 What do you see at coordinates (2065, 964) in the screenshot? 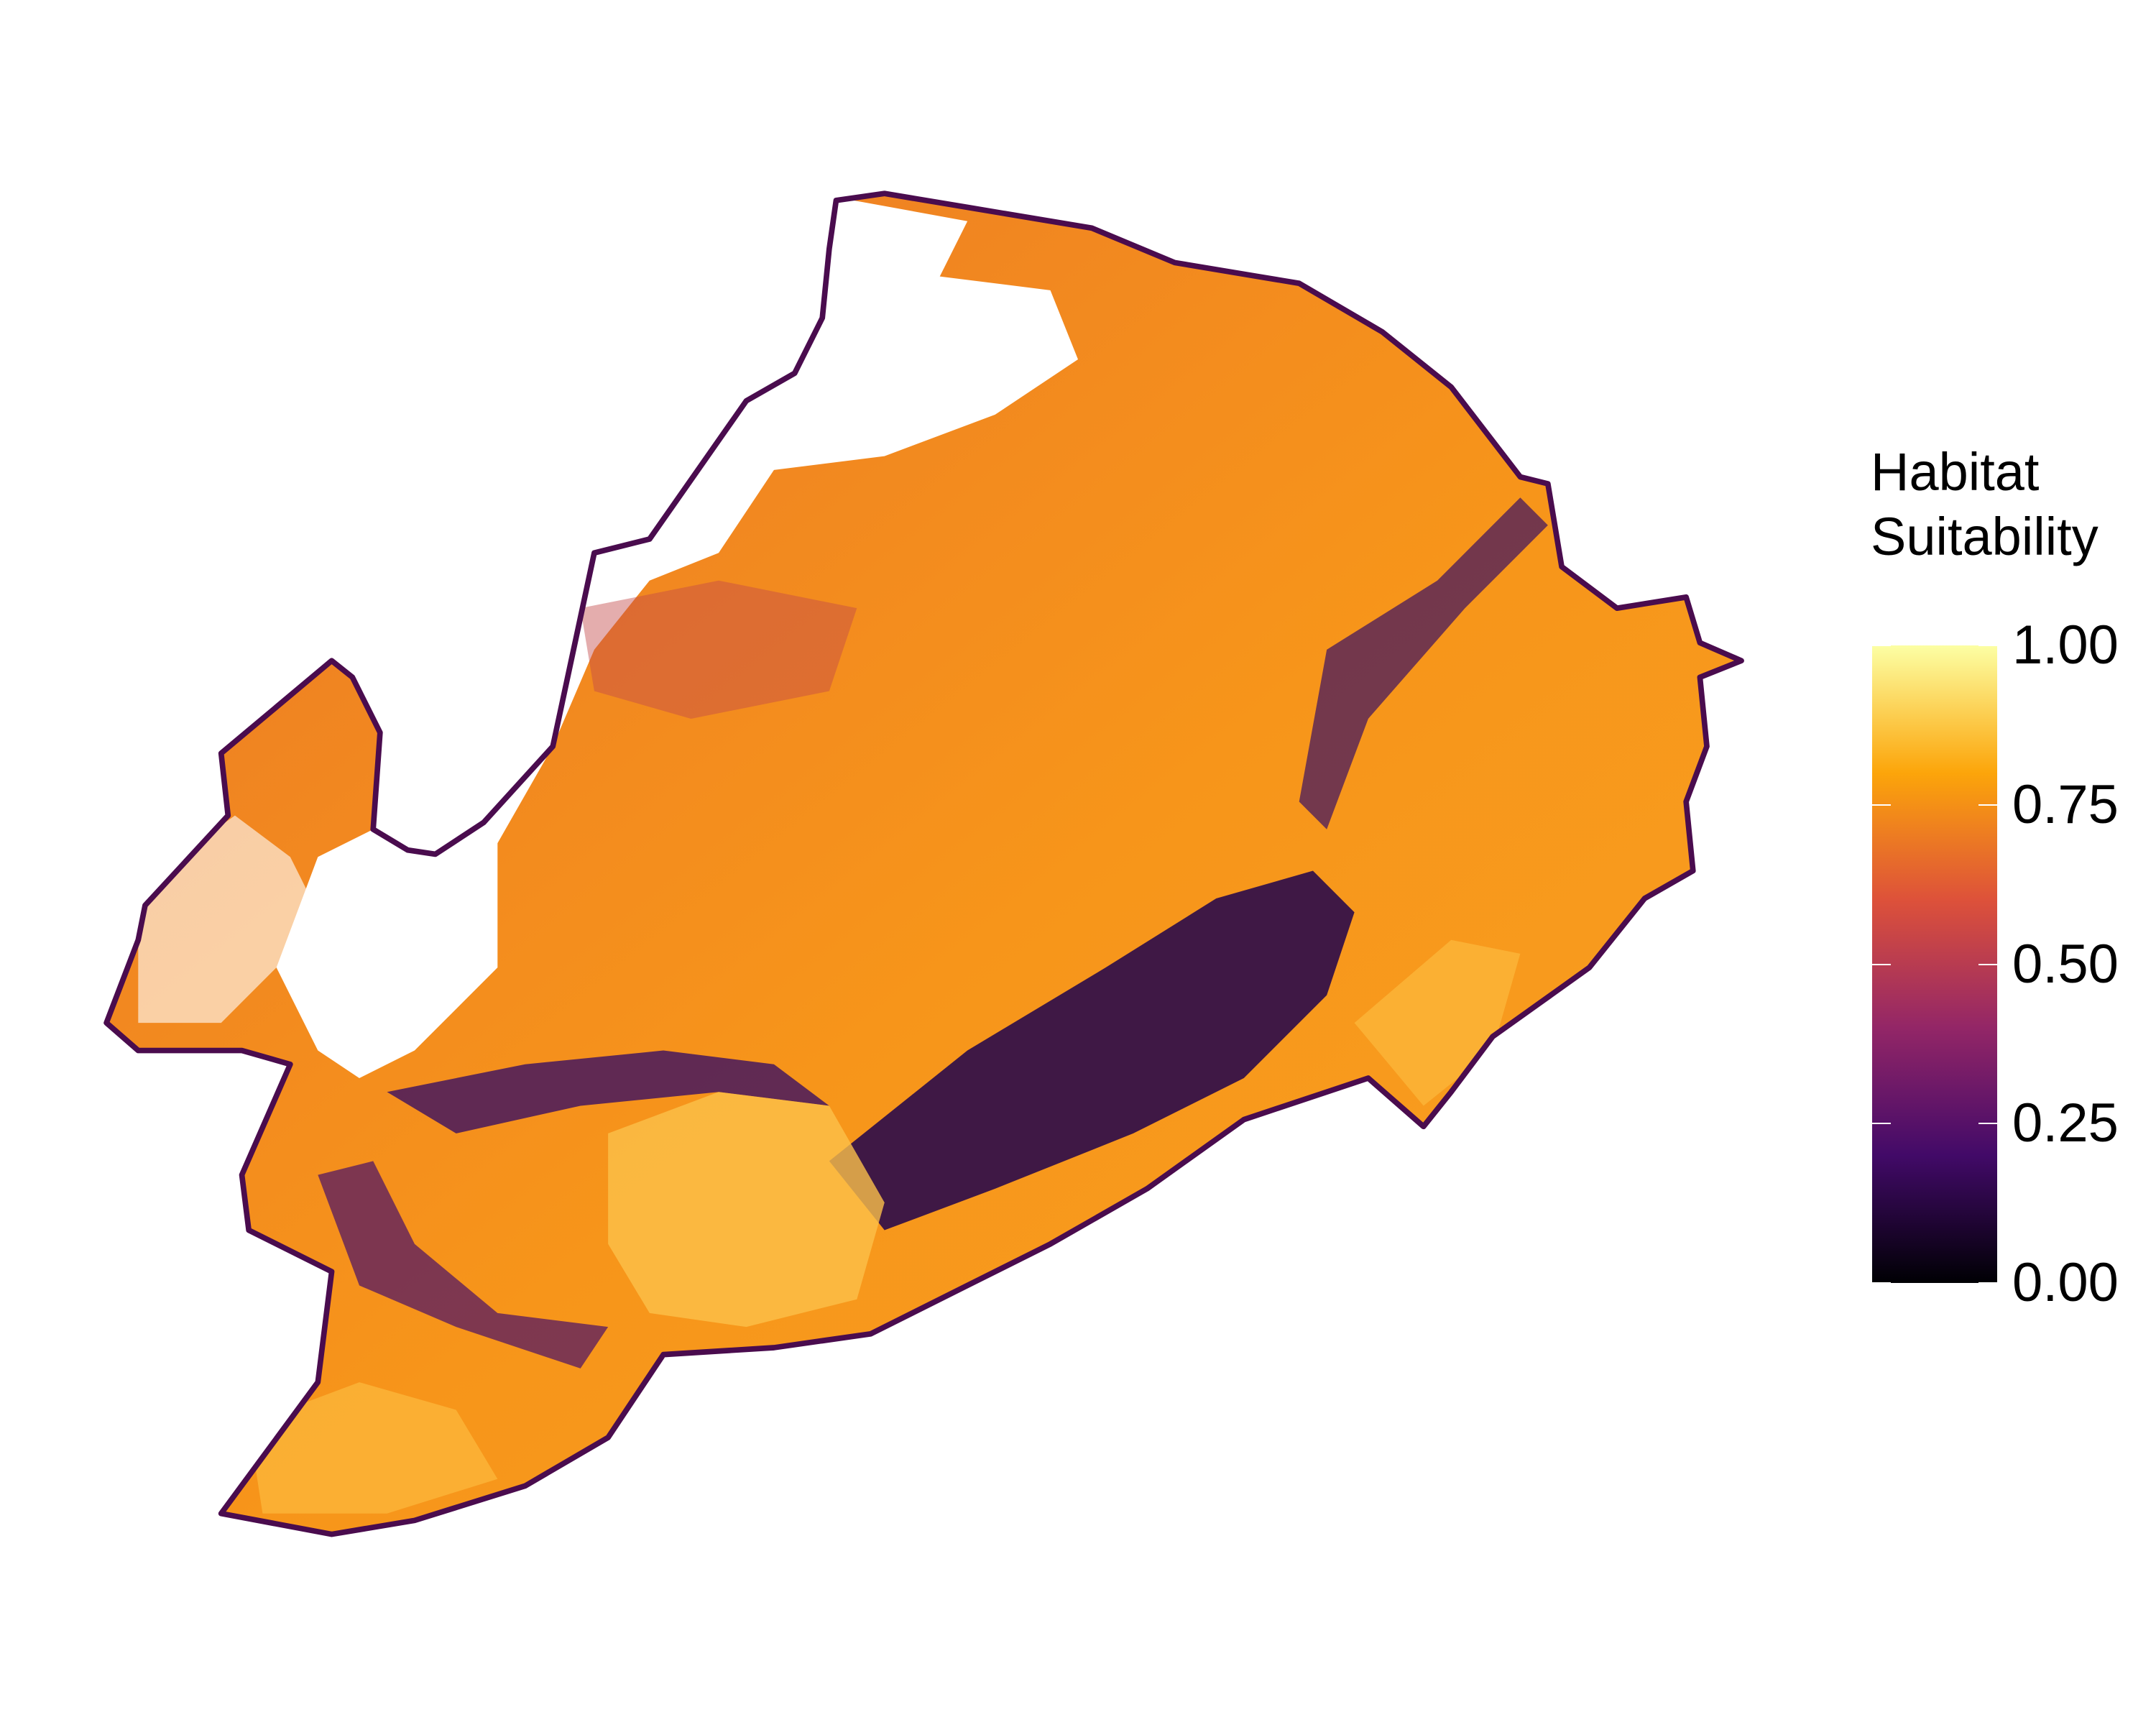
I see `legend-tick-label: 0.50` at bounding box center [2065, 964].